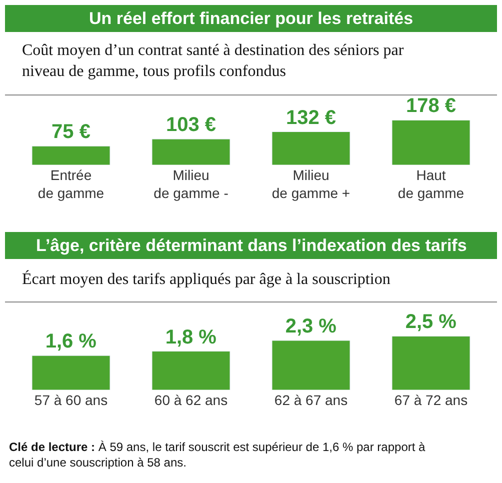 This screenshot has height=483, width=502. I want to click on data-label: 103 €, so click(191, 125).